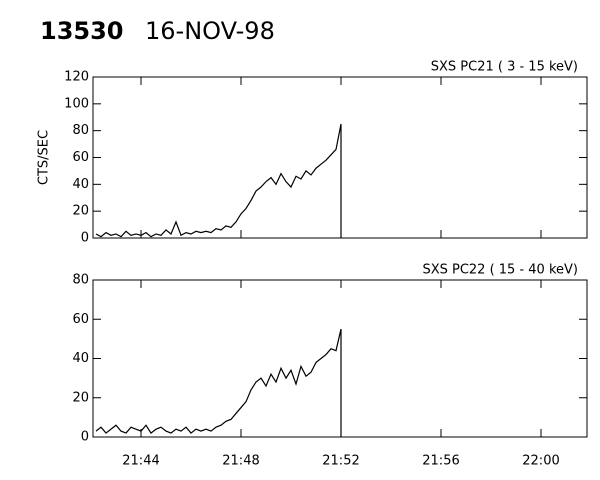  I want to click on x-tick-label: 21:48, so click(240, 461).